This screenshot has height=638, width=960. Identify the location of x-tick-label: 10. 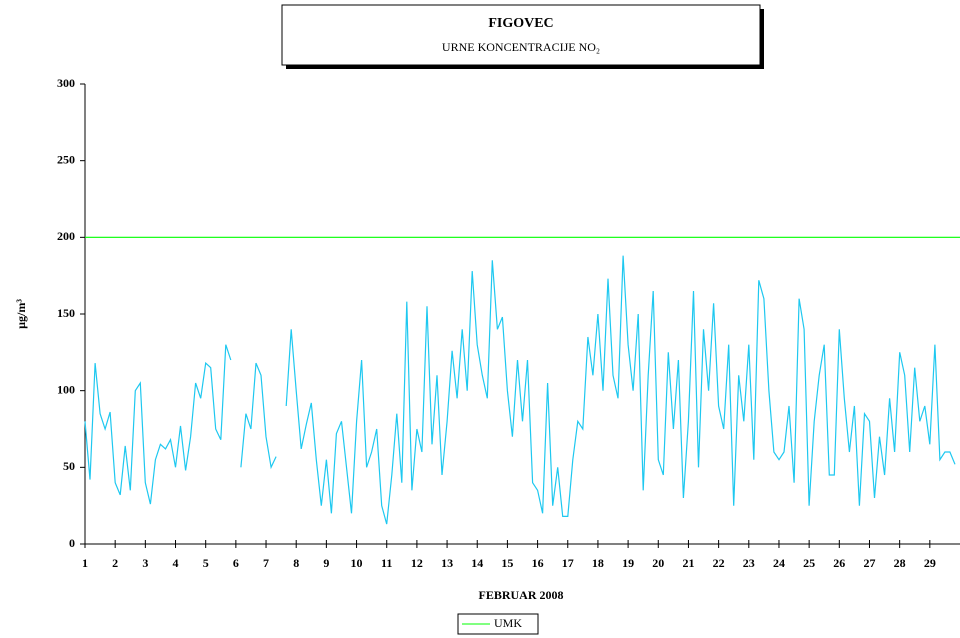
(357, 563).